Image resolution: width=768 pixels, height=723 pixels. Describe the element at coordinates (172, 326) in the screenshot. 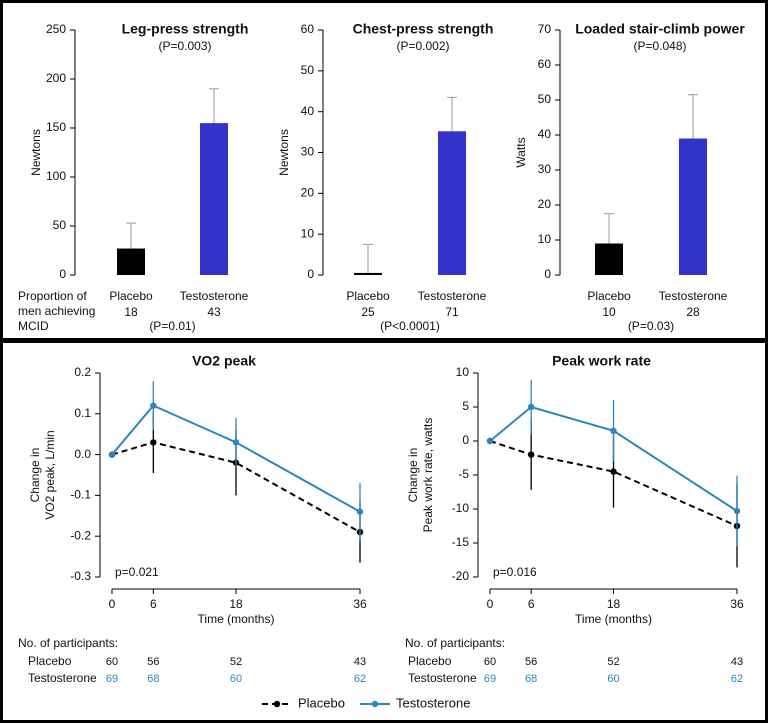

I see `mcid-p-value: (P=0.01)` at that location.